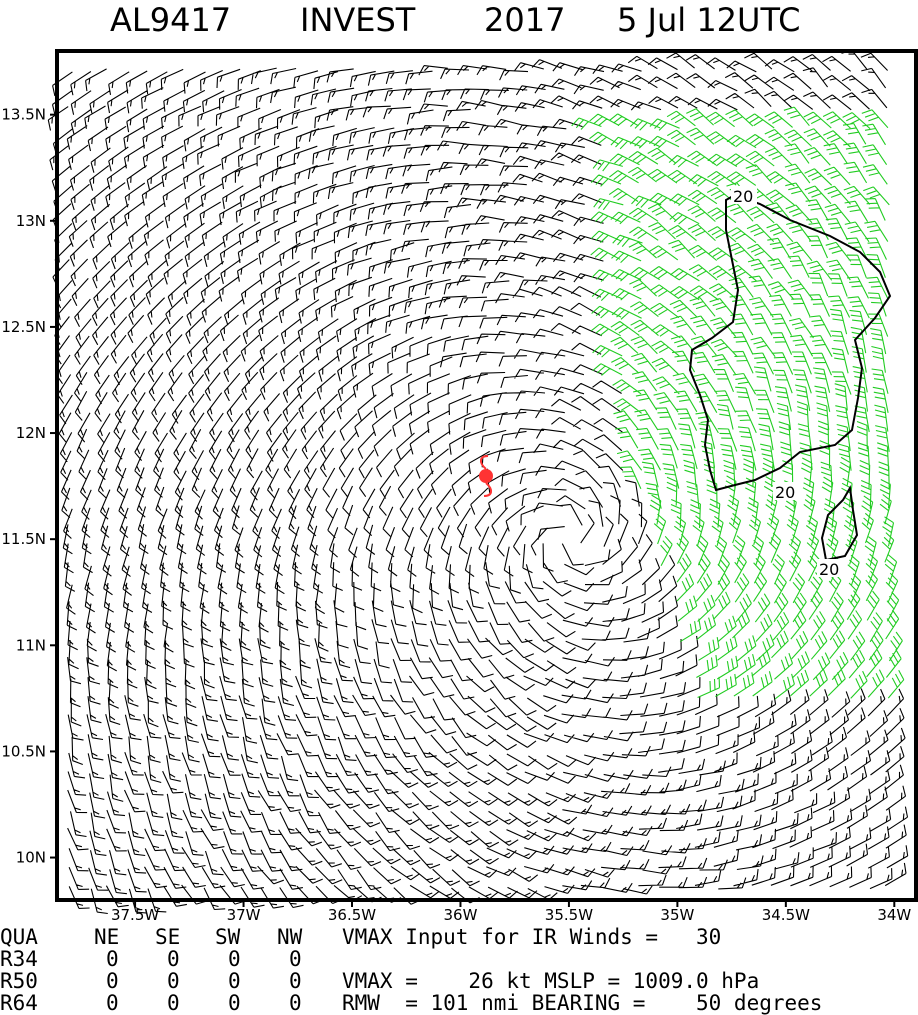  Describe the element at coordinates (23, 115) in the screenshot. I see `lat-label: 13.5N` at that location.